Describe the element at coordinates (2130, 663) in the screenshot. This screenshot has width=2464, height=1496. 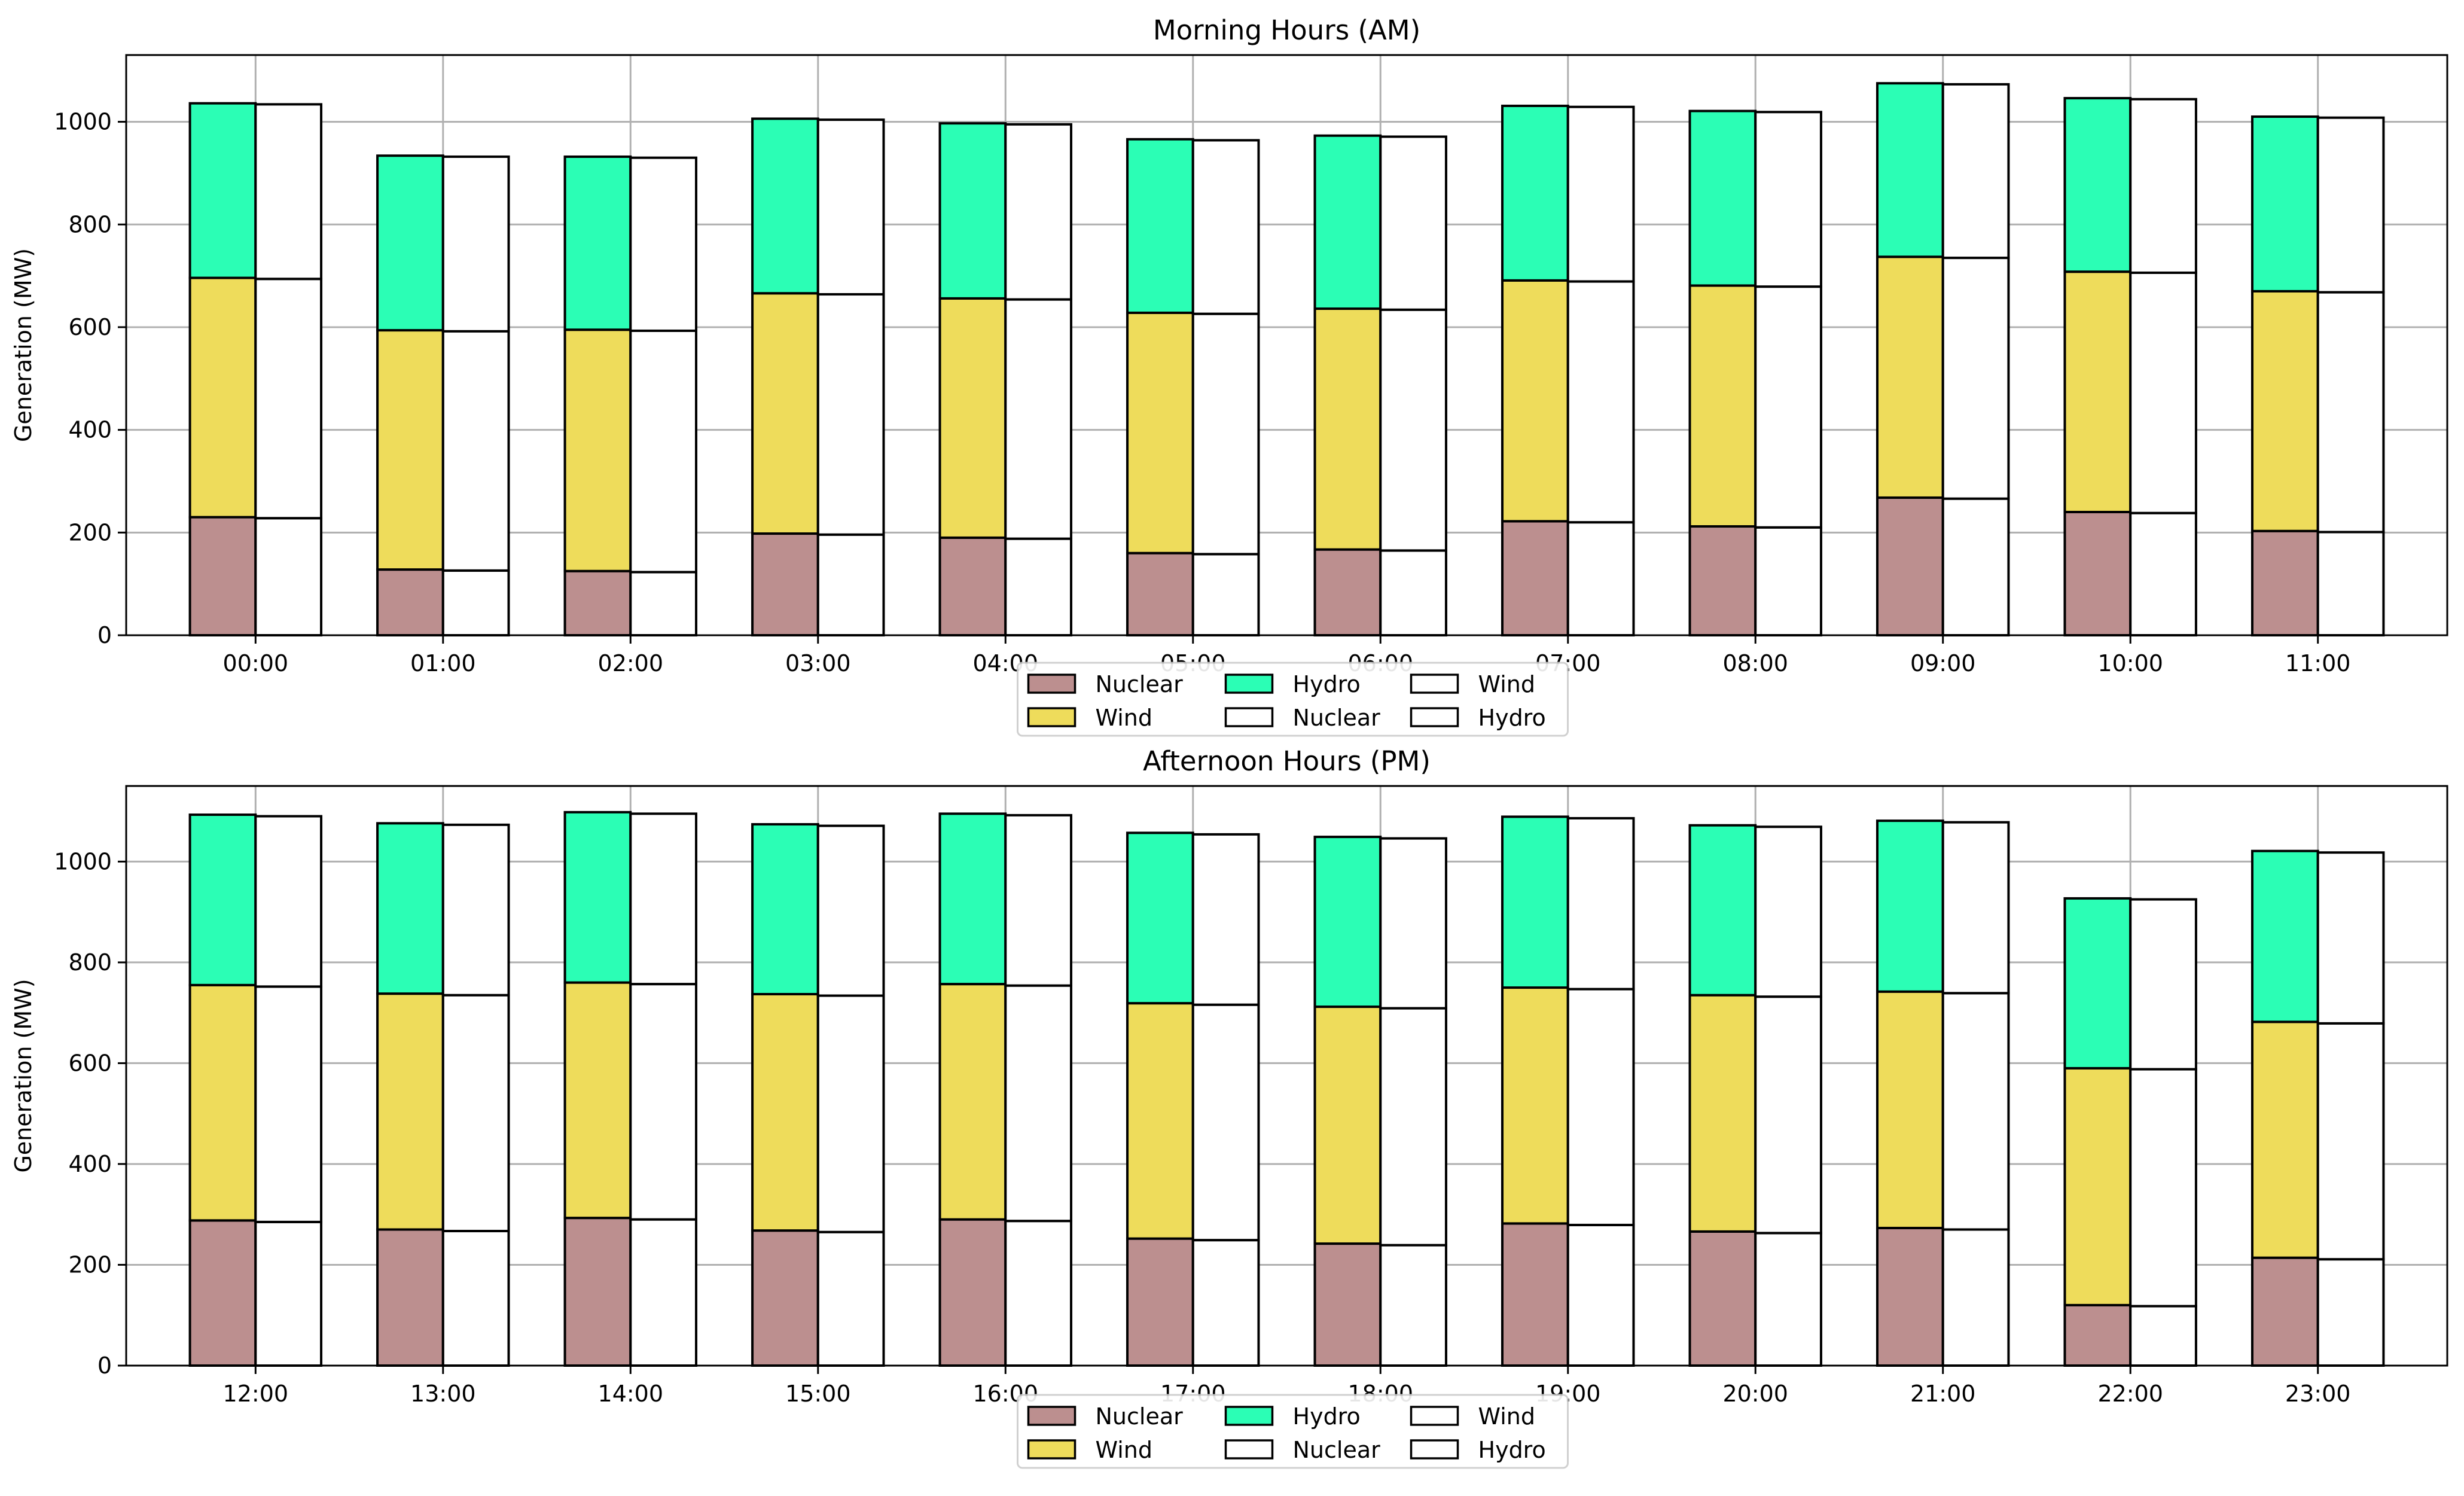
I see `x-tick-label: 10:00` at that location.